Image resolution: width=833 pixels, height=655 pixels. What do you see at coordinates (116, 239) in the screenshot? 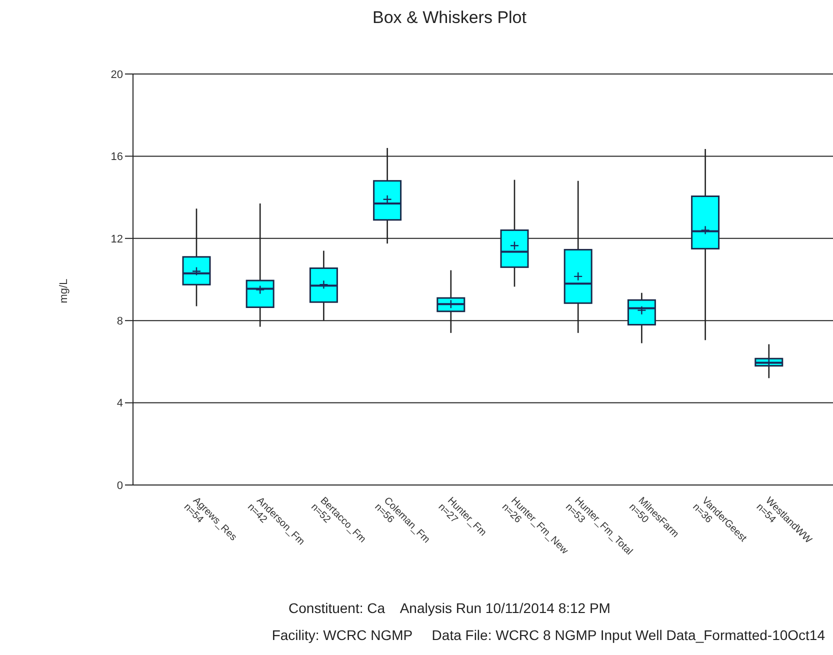
I see `y-tick-label: 12` at bounding box center [116, 239].